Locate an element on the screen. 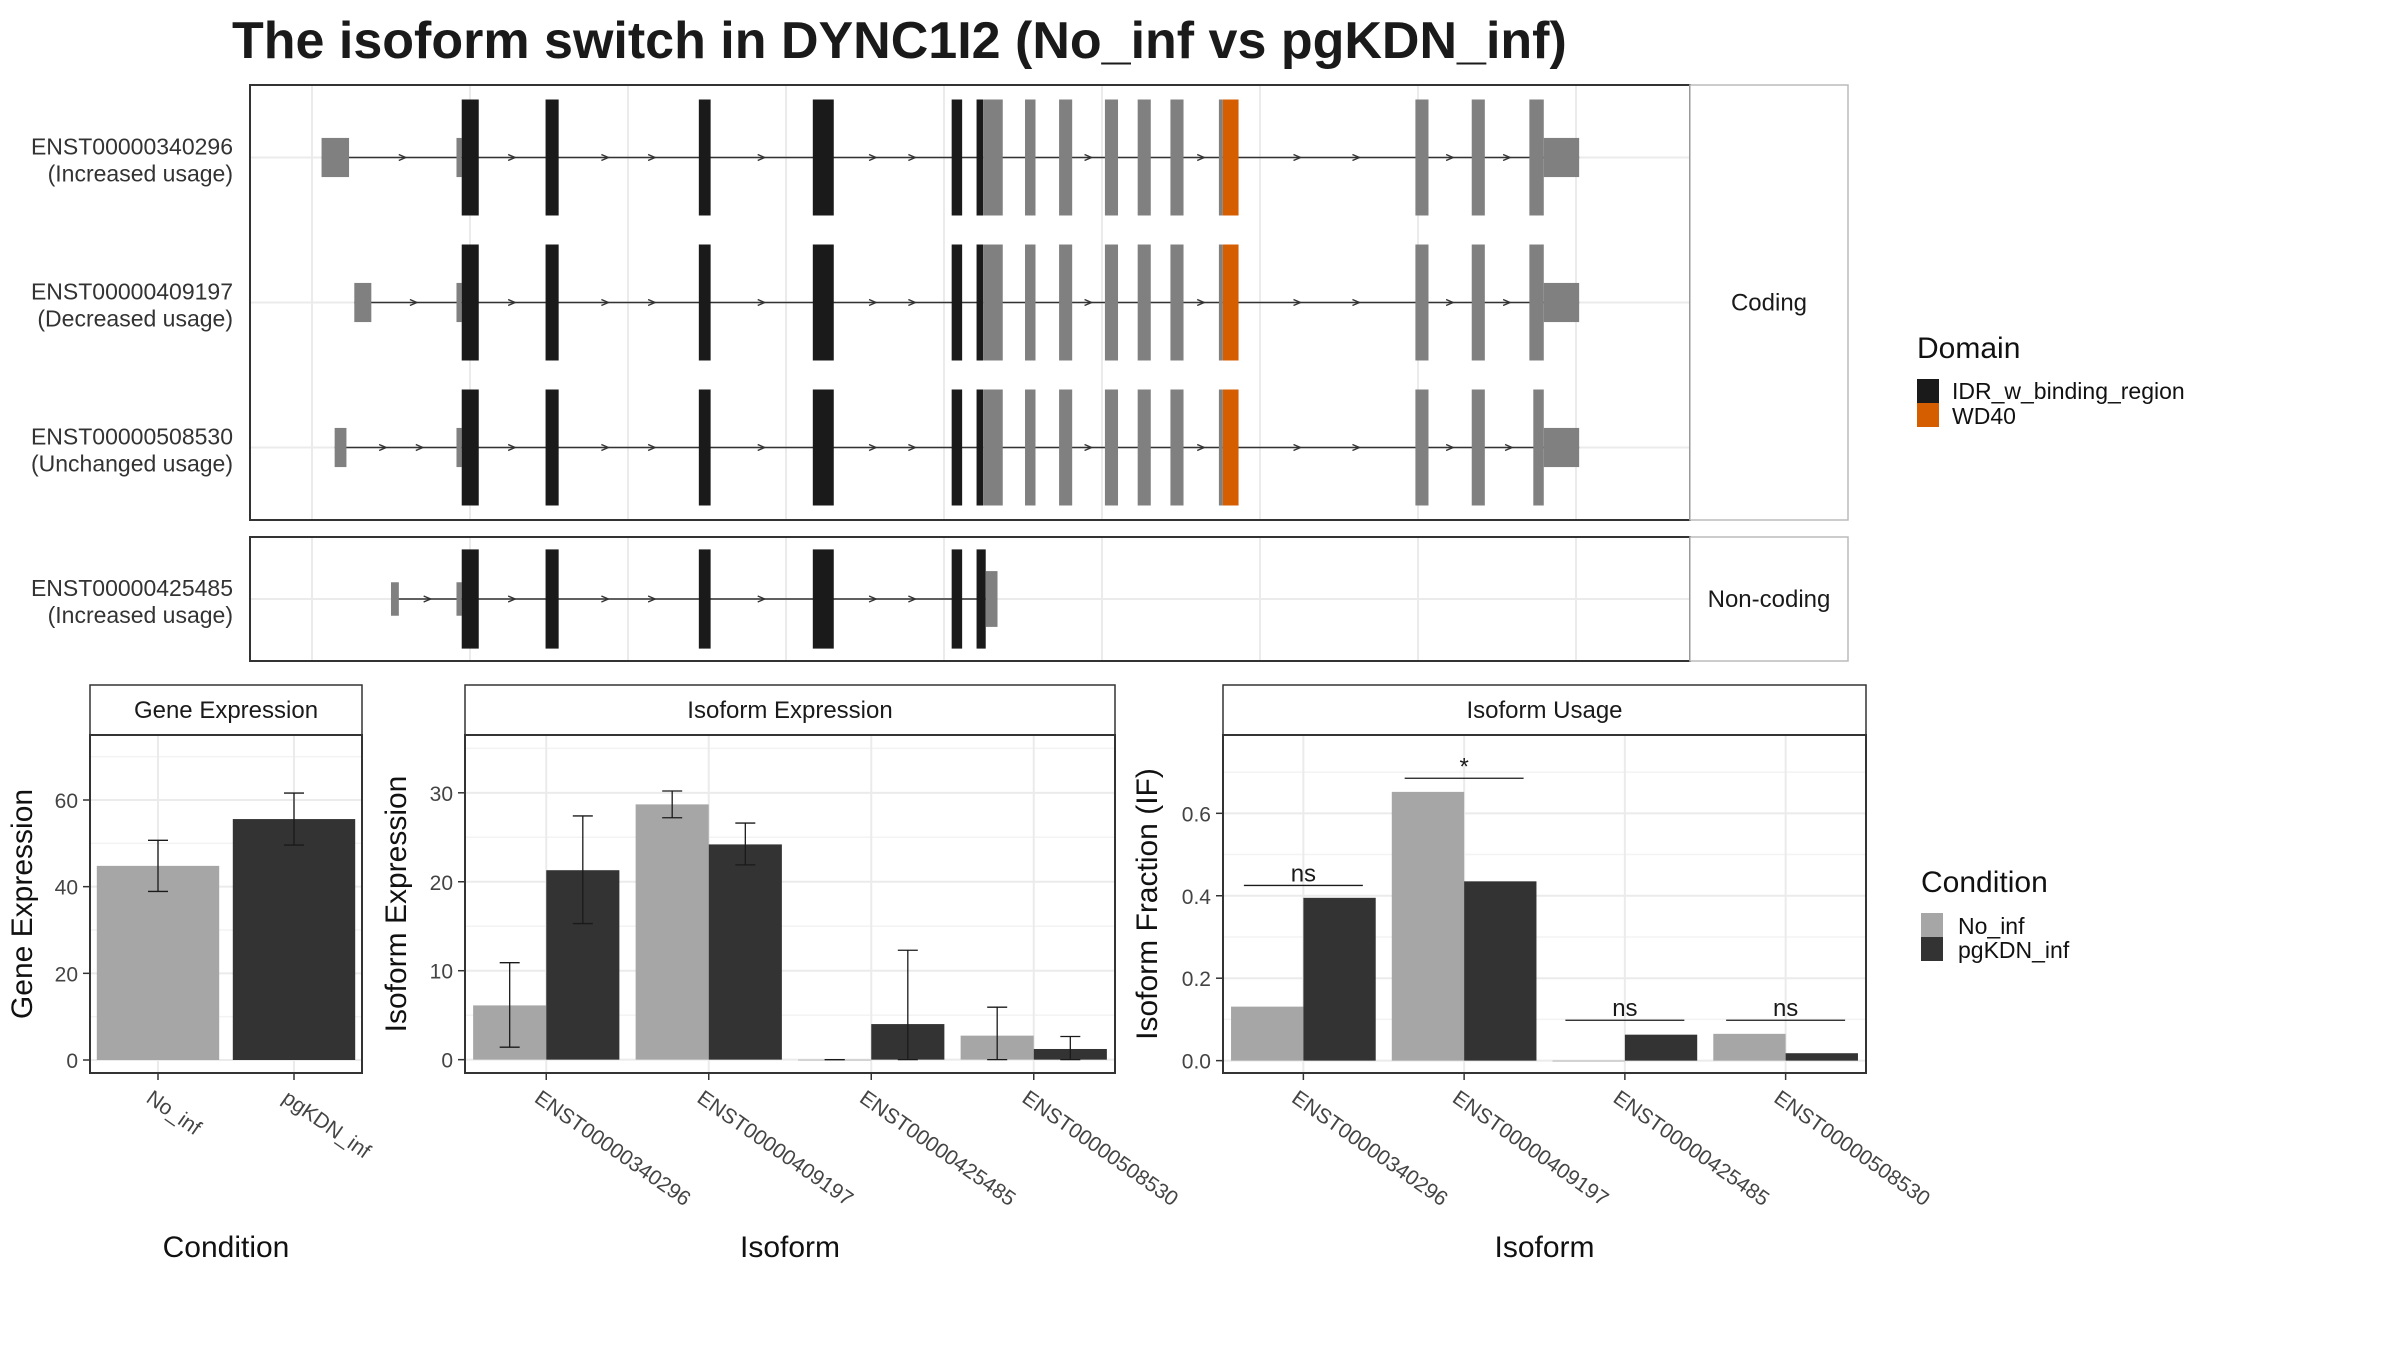 This screenshot has width=2400, height=1350. bar-enst00000340296-pgkdn-inf is located at coordinates (1339, 979).